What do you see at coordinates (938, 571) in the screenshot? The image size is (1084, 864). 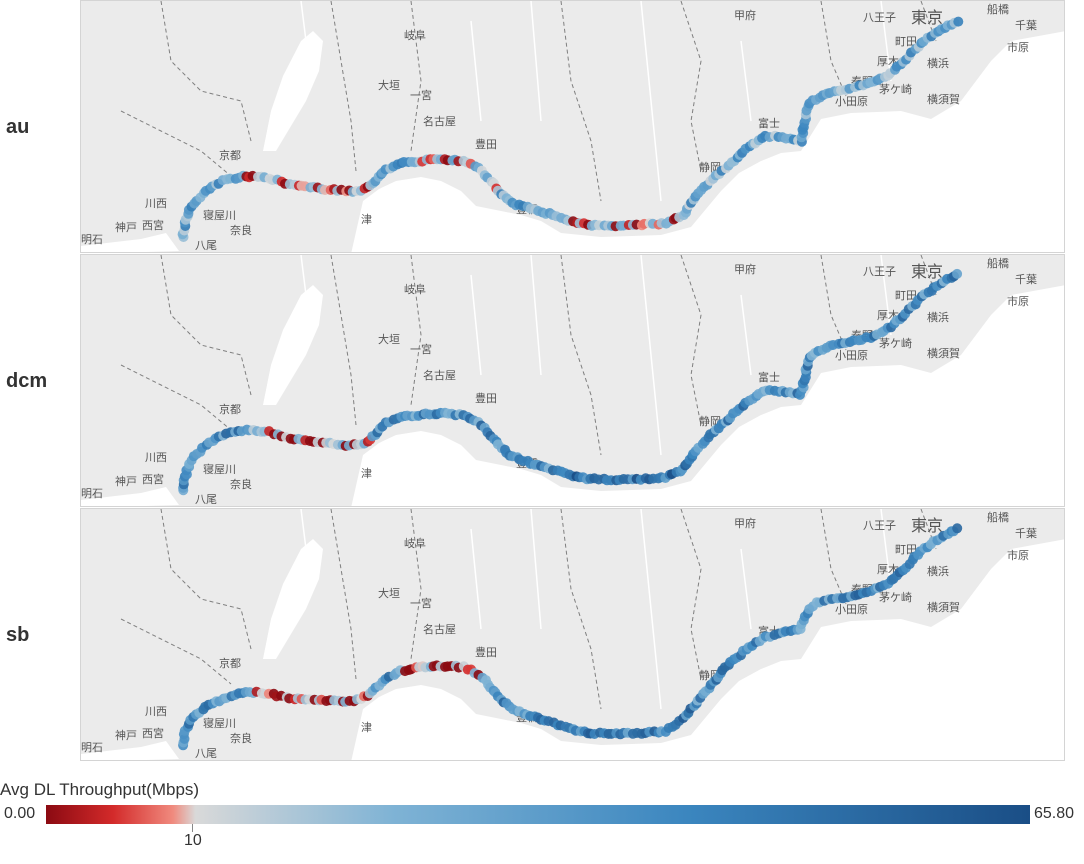 I see `map-label-yokohama: 横浜` at bounding box center [938, 571].